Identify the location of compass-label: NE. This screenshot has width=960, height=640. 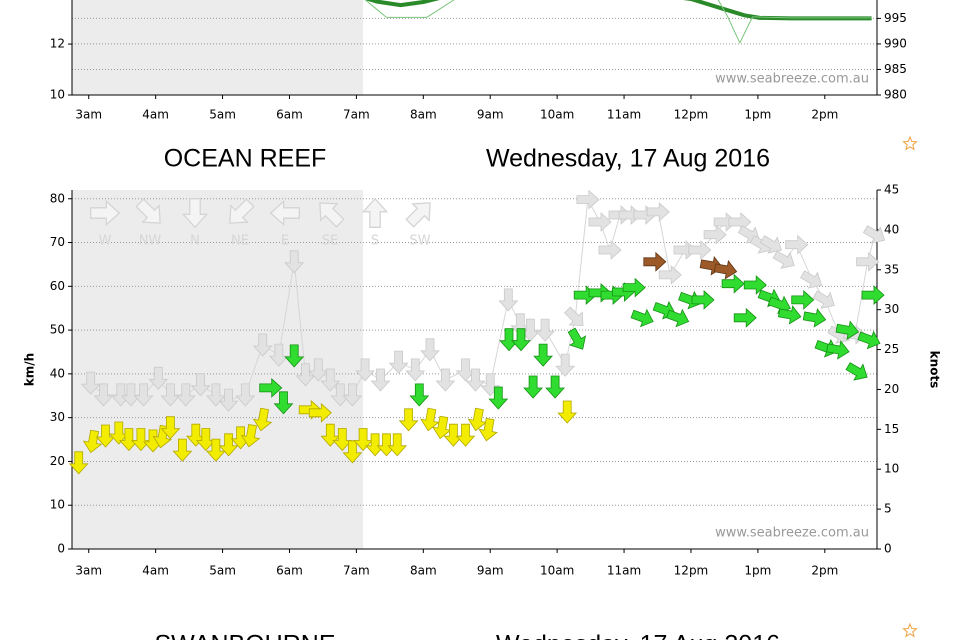
(240, 241).